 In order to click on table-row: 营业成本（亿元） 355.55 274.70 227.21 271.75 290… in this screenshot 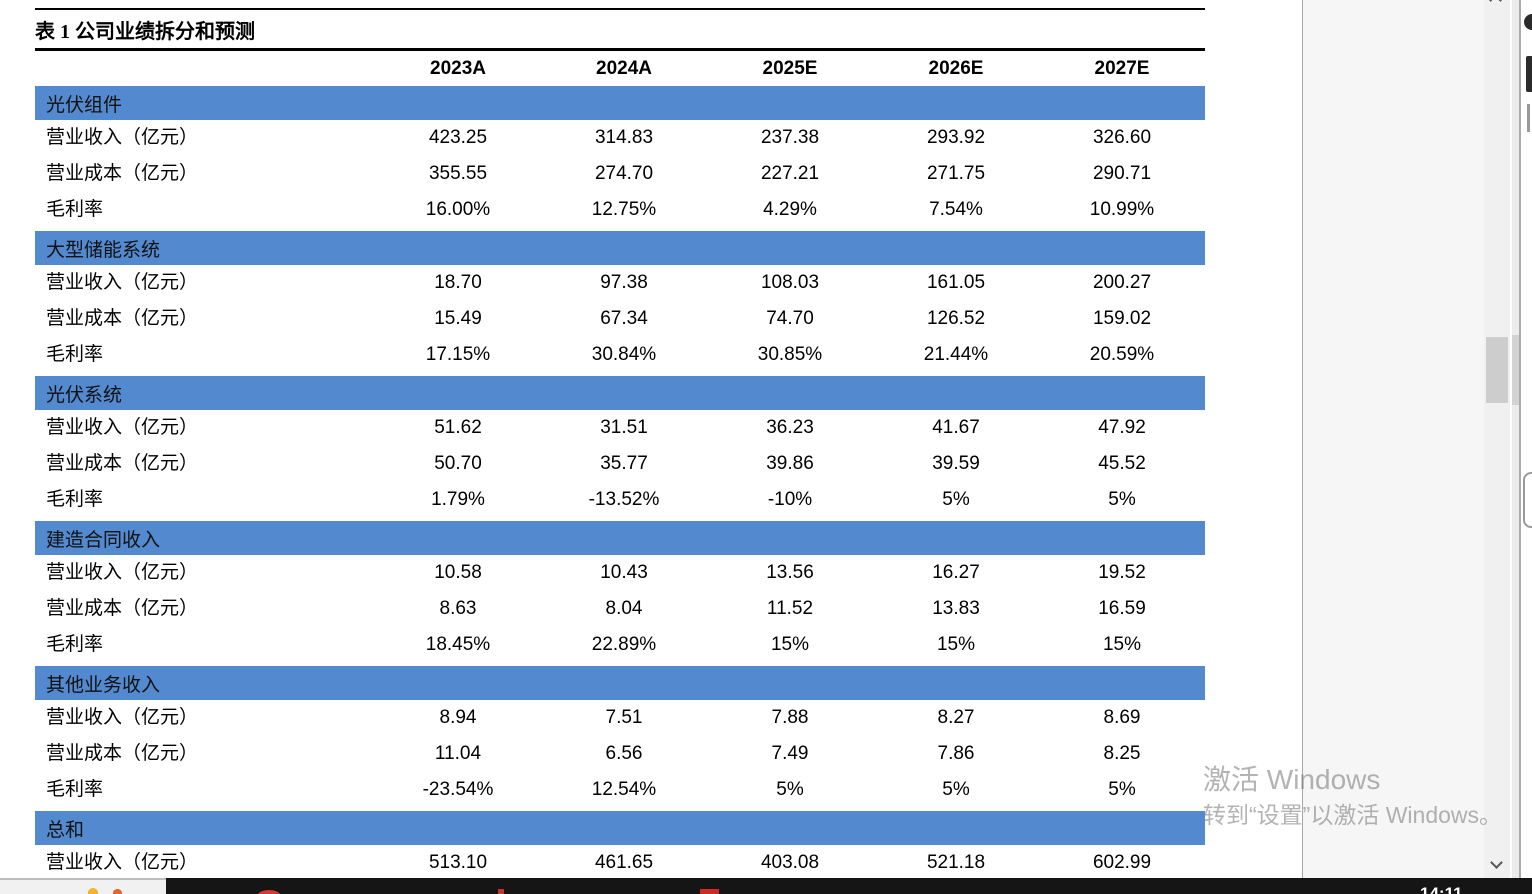, I will do `click(620, 174)`.